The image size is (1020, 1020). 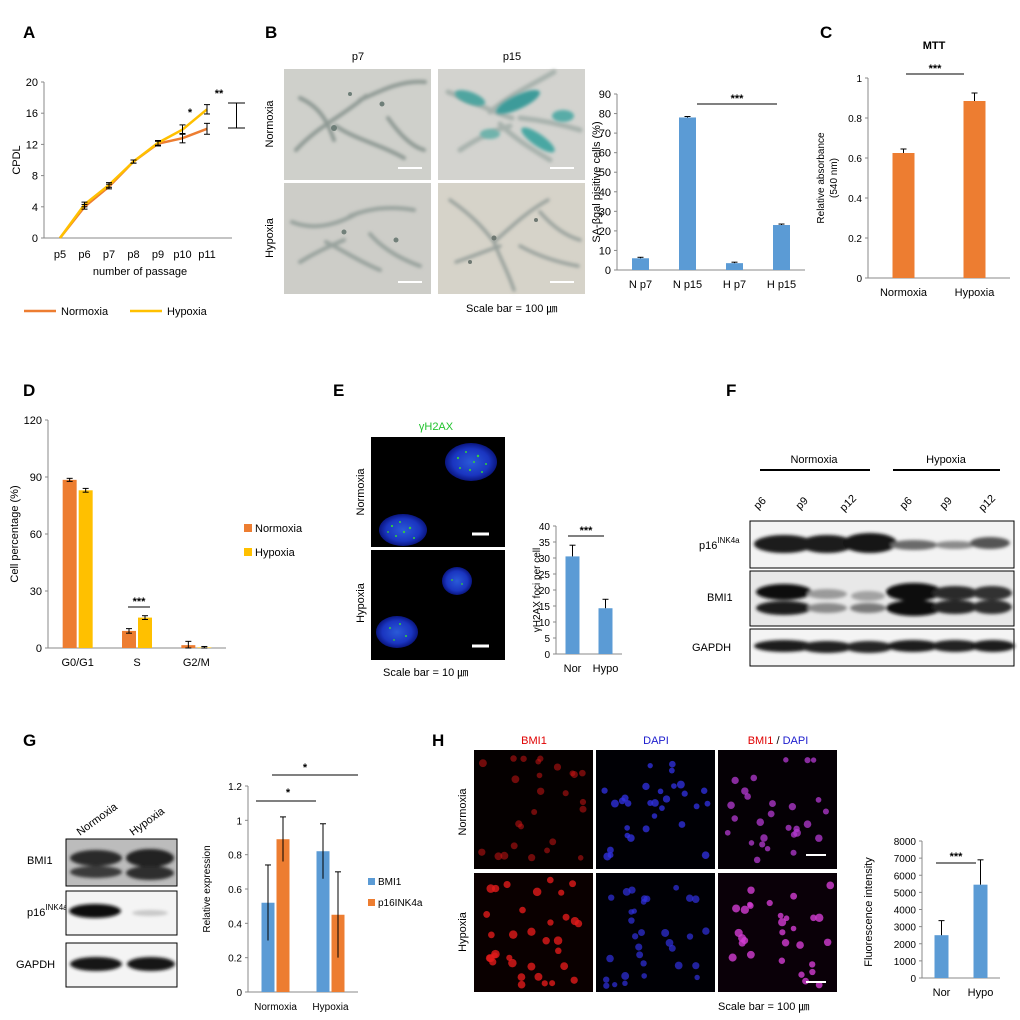 I want to click on panel-h-ytick-0: 0, so click(x=913, y=979).